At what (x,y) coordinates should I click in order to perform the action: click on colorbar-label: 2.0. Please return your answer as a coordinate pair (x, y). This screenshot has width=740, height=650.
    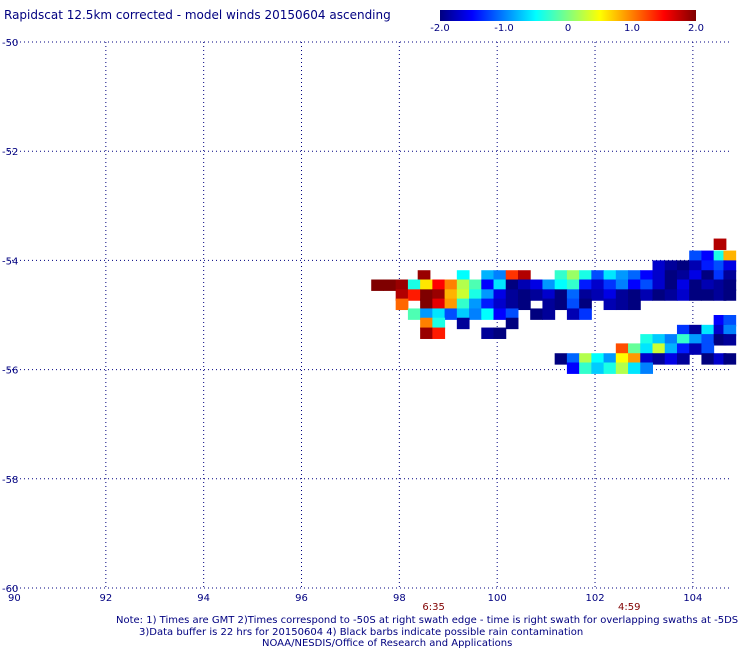
    Looking at the image, I should click on (696, 28).